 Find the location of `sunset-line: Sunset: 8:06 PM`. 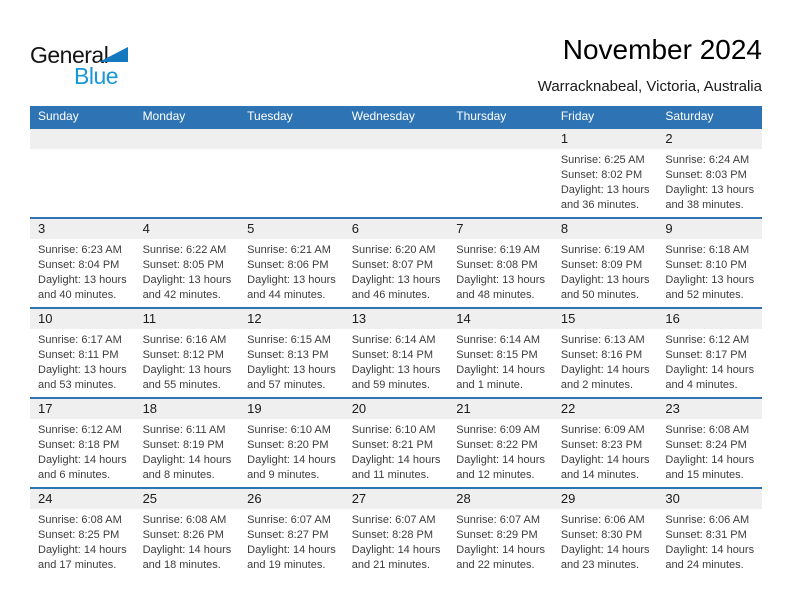

sunset-line: Sunset: 8:06 PM is located at coordinates (294, 265).